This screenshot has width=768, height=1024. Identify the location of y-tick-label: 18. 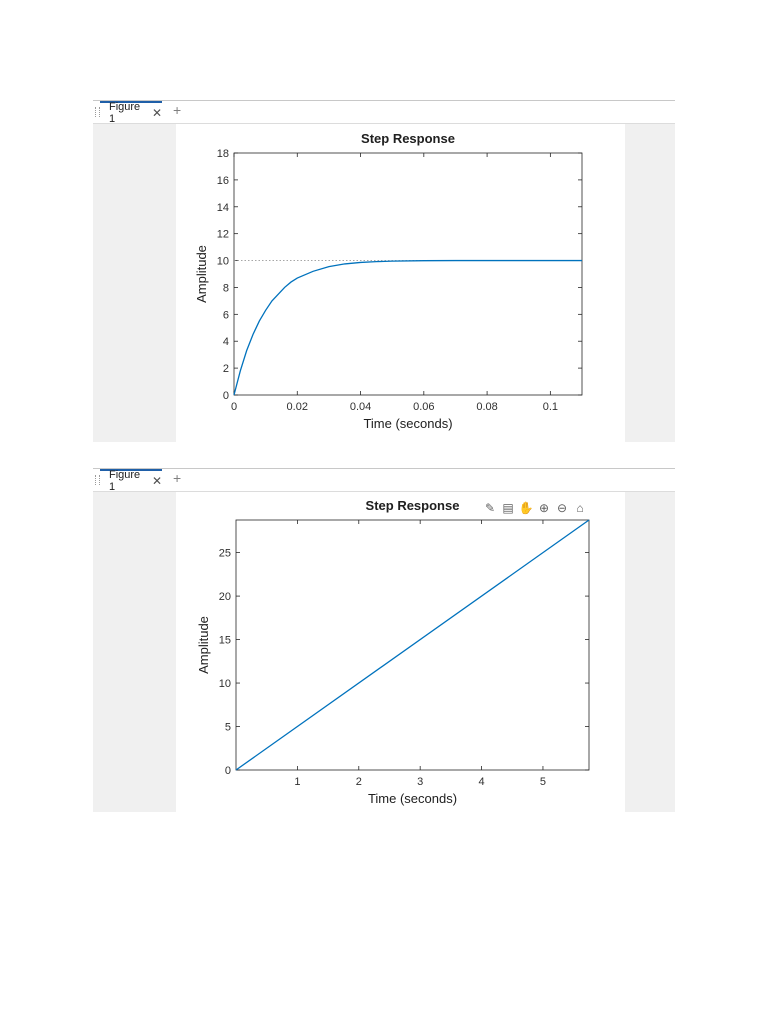
(223, 154).